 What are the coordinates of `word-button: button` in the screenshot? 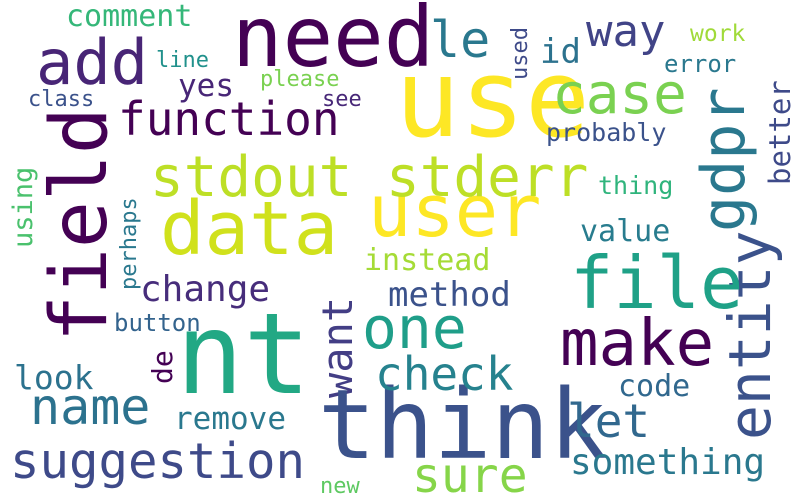 It's located at (157, 323).